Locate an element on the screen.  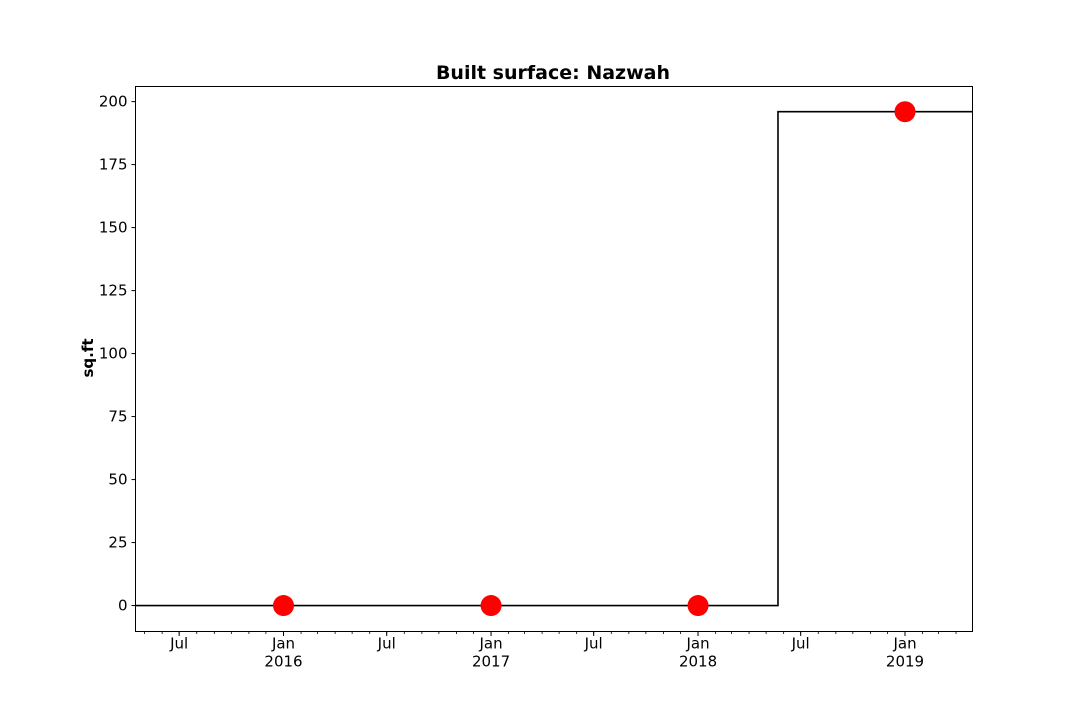
x-tick-year-label: 2019 is located at coordinates (905, 662).